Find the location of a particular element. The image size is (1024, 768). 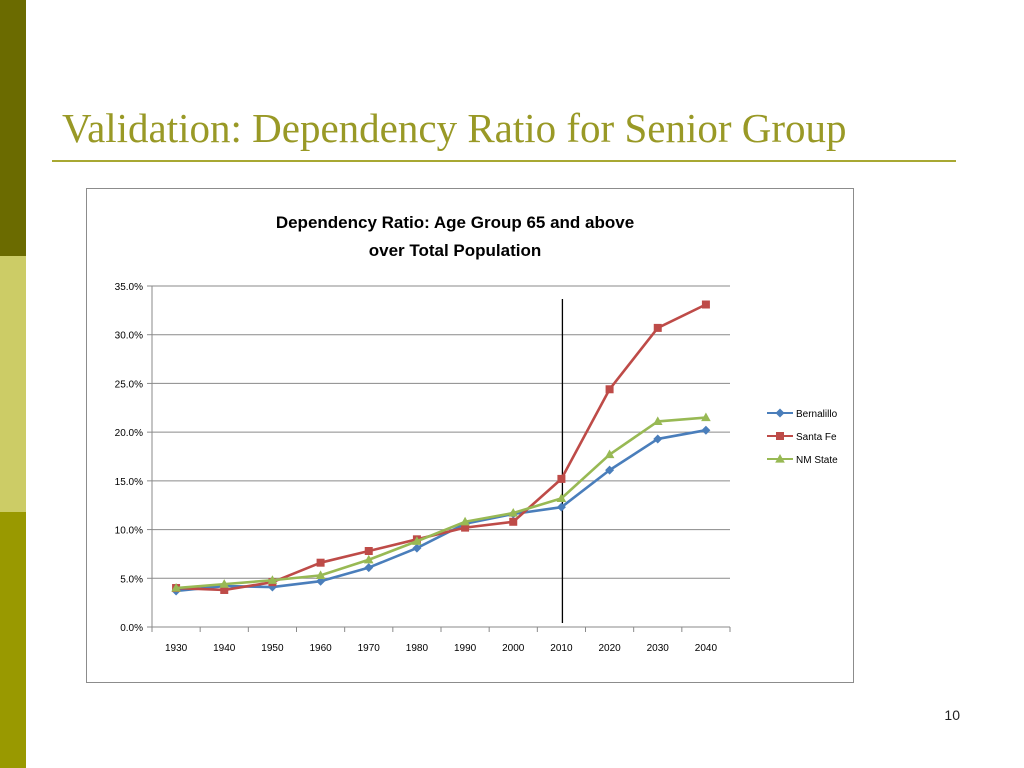

legend-label-bernalillo: Bernalillo is located at coordinates (817, 414).